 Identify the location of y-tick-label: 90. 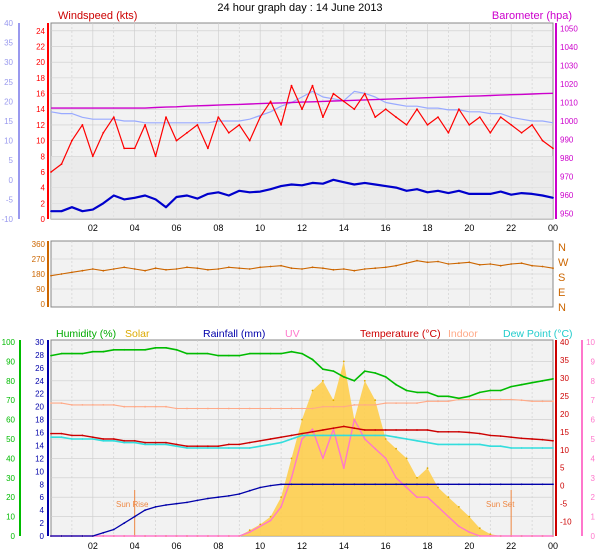
(40, 289).